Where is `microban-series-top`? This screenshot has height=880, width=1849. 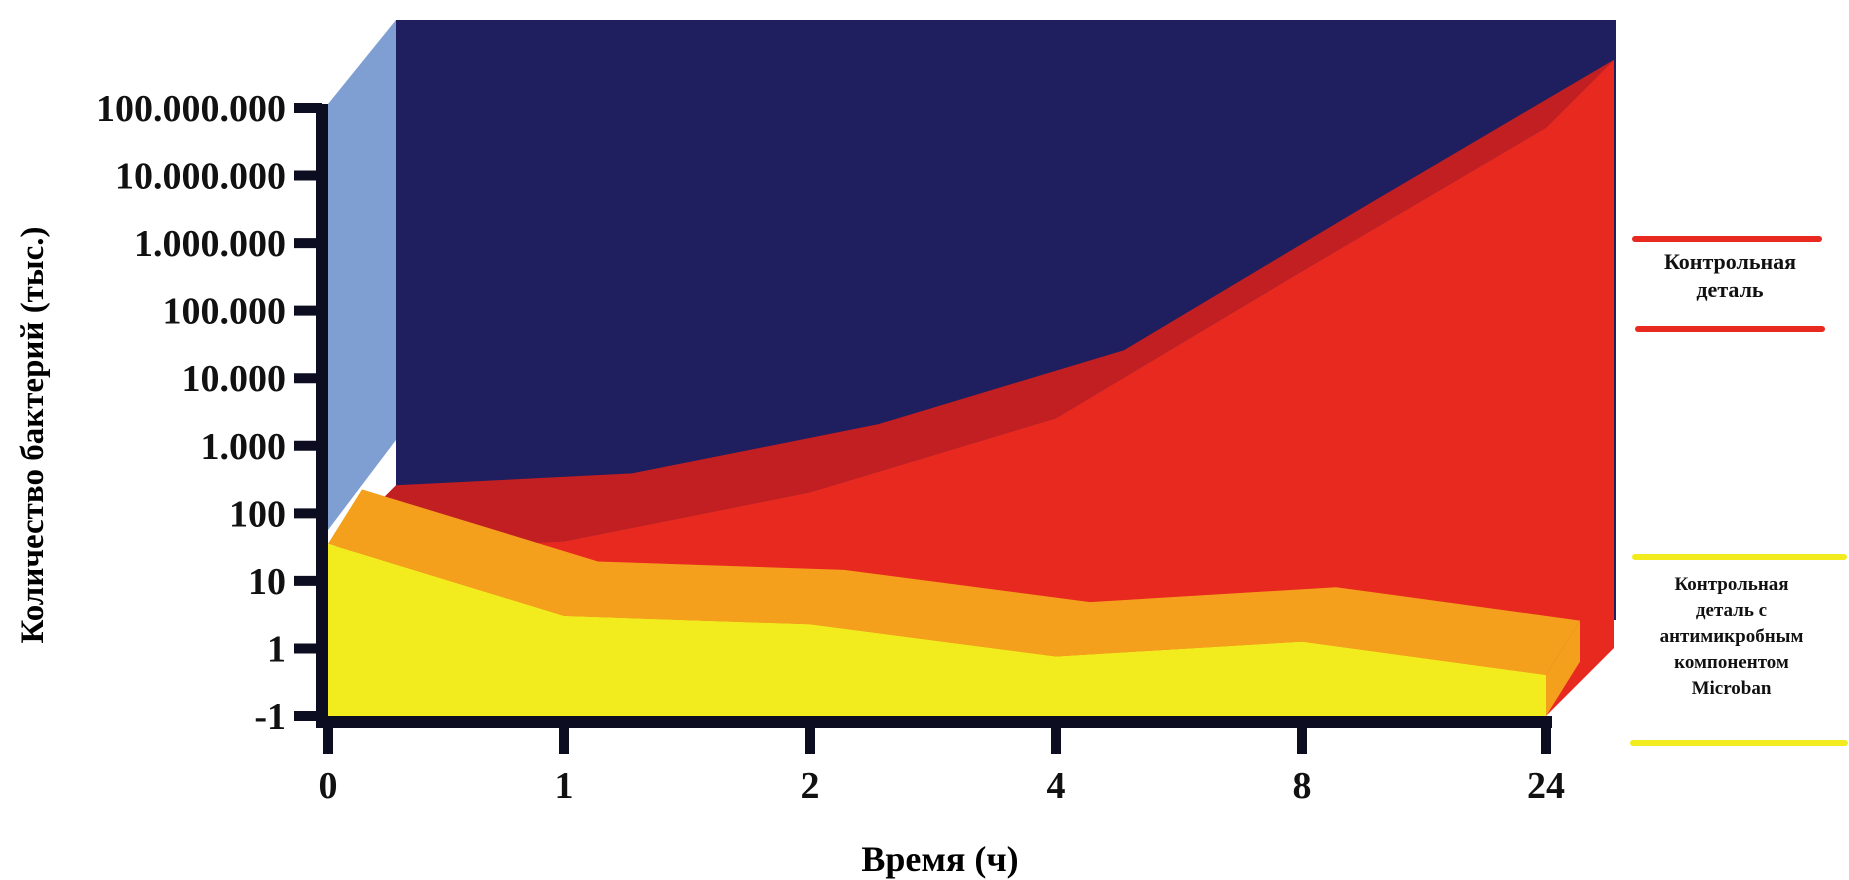 microban-series-top is located at coordinates (954, 582).